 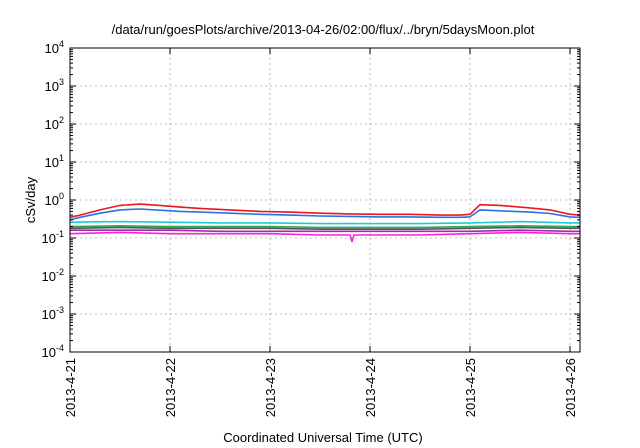 I want to click on y-tick-label: 10², so click(x=54, y=123).